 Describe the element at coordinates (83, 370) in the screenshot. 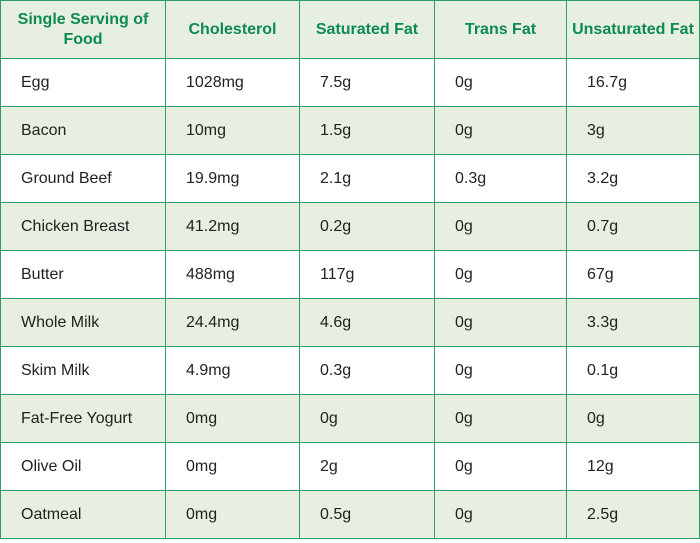

I see `cell-food: Skim Milk` at that location.